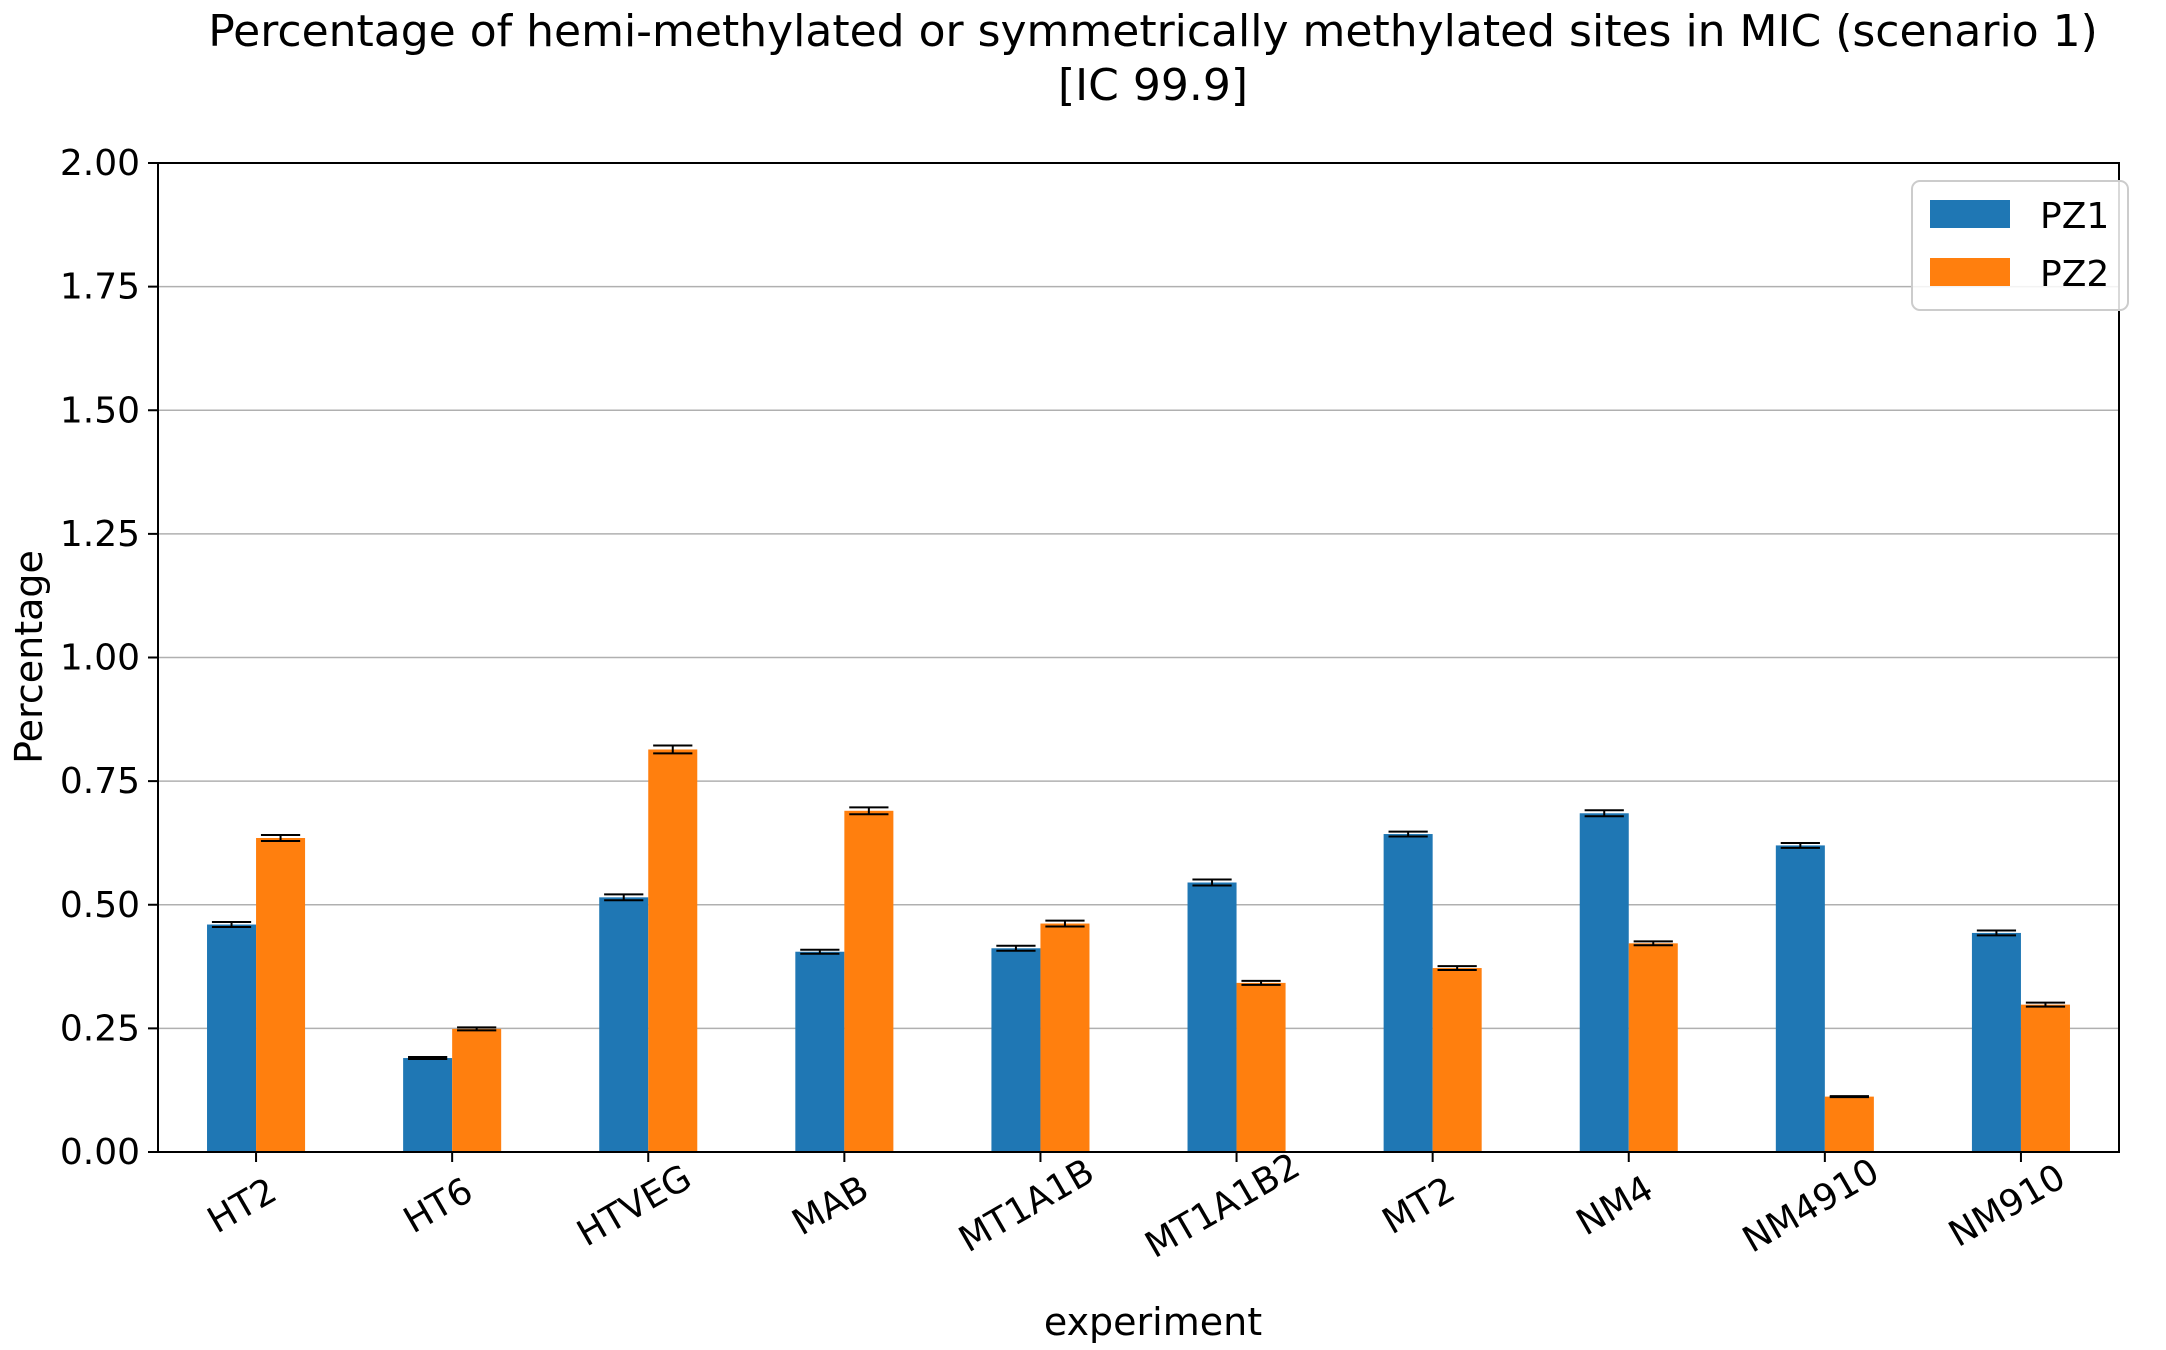 This screenshot has width=2166, height=1350. What do you see at coordinates (624, 1024) in the screenshot?
I see `bar-pz1-htveg` at bounding box center [624, 1024].